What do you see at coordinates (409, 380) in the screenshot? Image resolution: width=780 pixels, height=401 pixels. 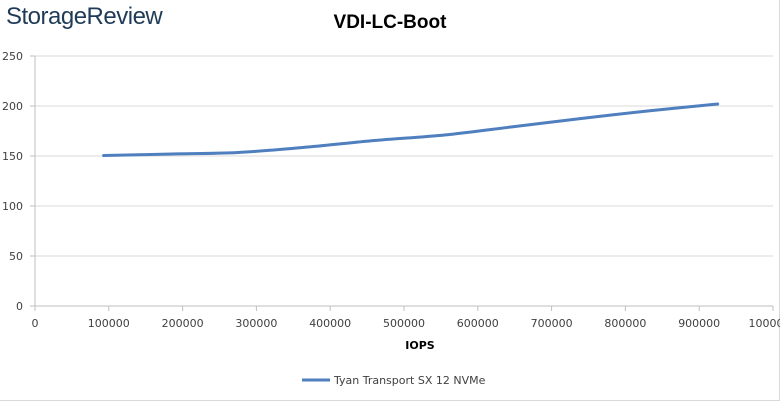 I see `legend-label: Tyan Transport SX 12 NVMe` at bounding box center [409, 380].